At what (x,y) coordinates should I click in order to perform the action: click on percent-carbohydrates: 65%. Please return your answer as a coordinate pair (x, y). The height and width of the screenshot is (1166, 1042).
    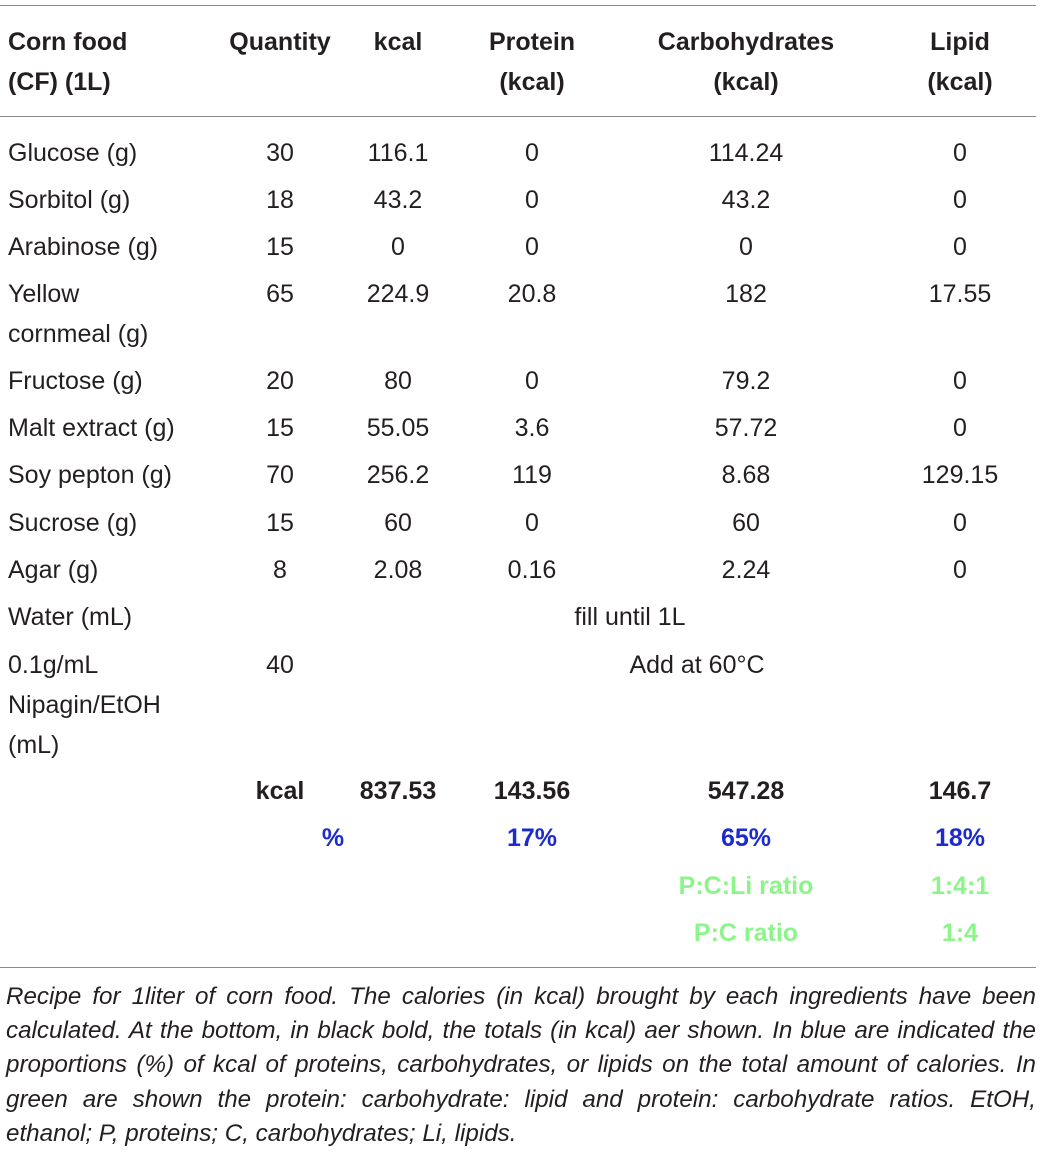
    Looking at the image, I should click on (746, 838).